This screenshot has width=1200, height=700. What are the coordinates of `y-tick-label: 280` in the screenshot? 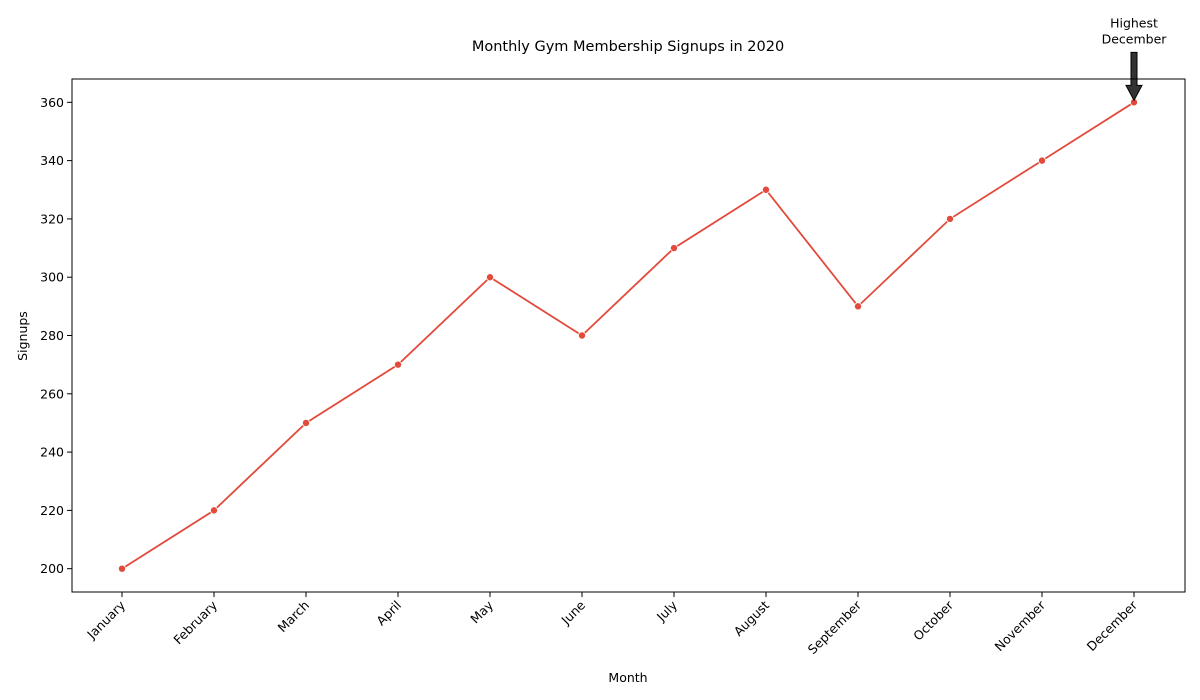 It's located at (52, 335).